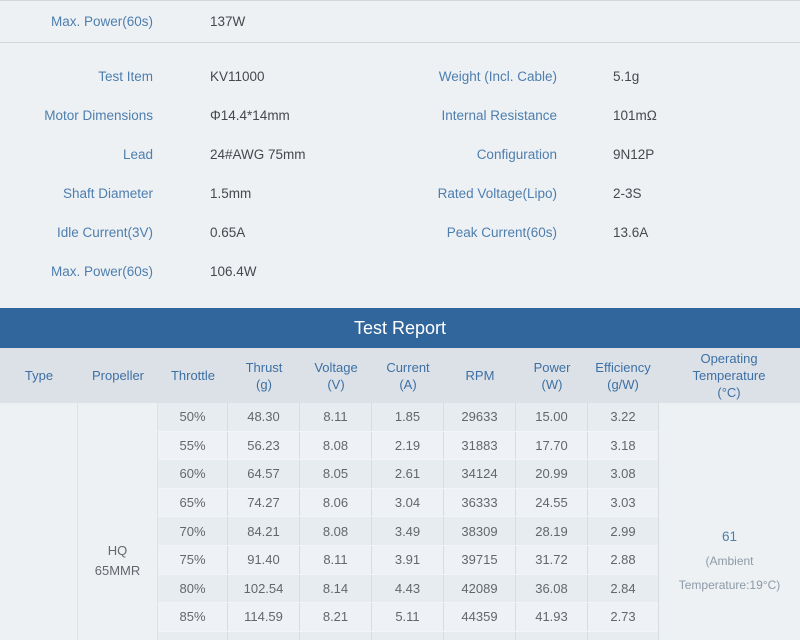 This screenshot has height=640, width=800. I want to click on report-row: 55% 56.23 8.08 2.19 31883 17.70 3.18, so click(408, 446).